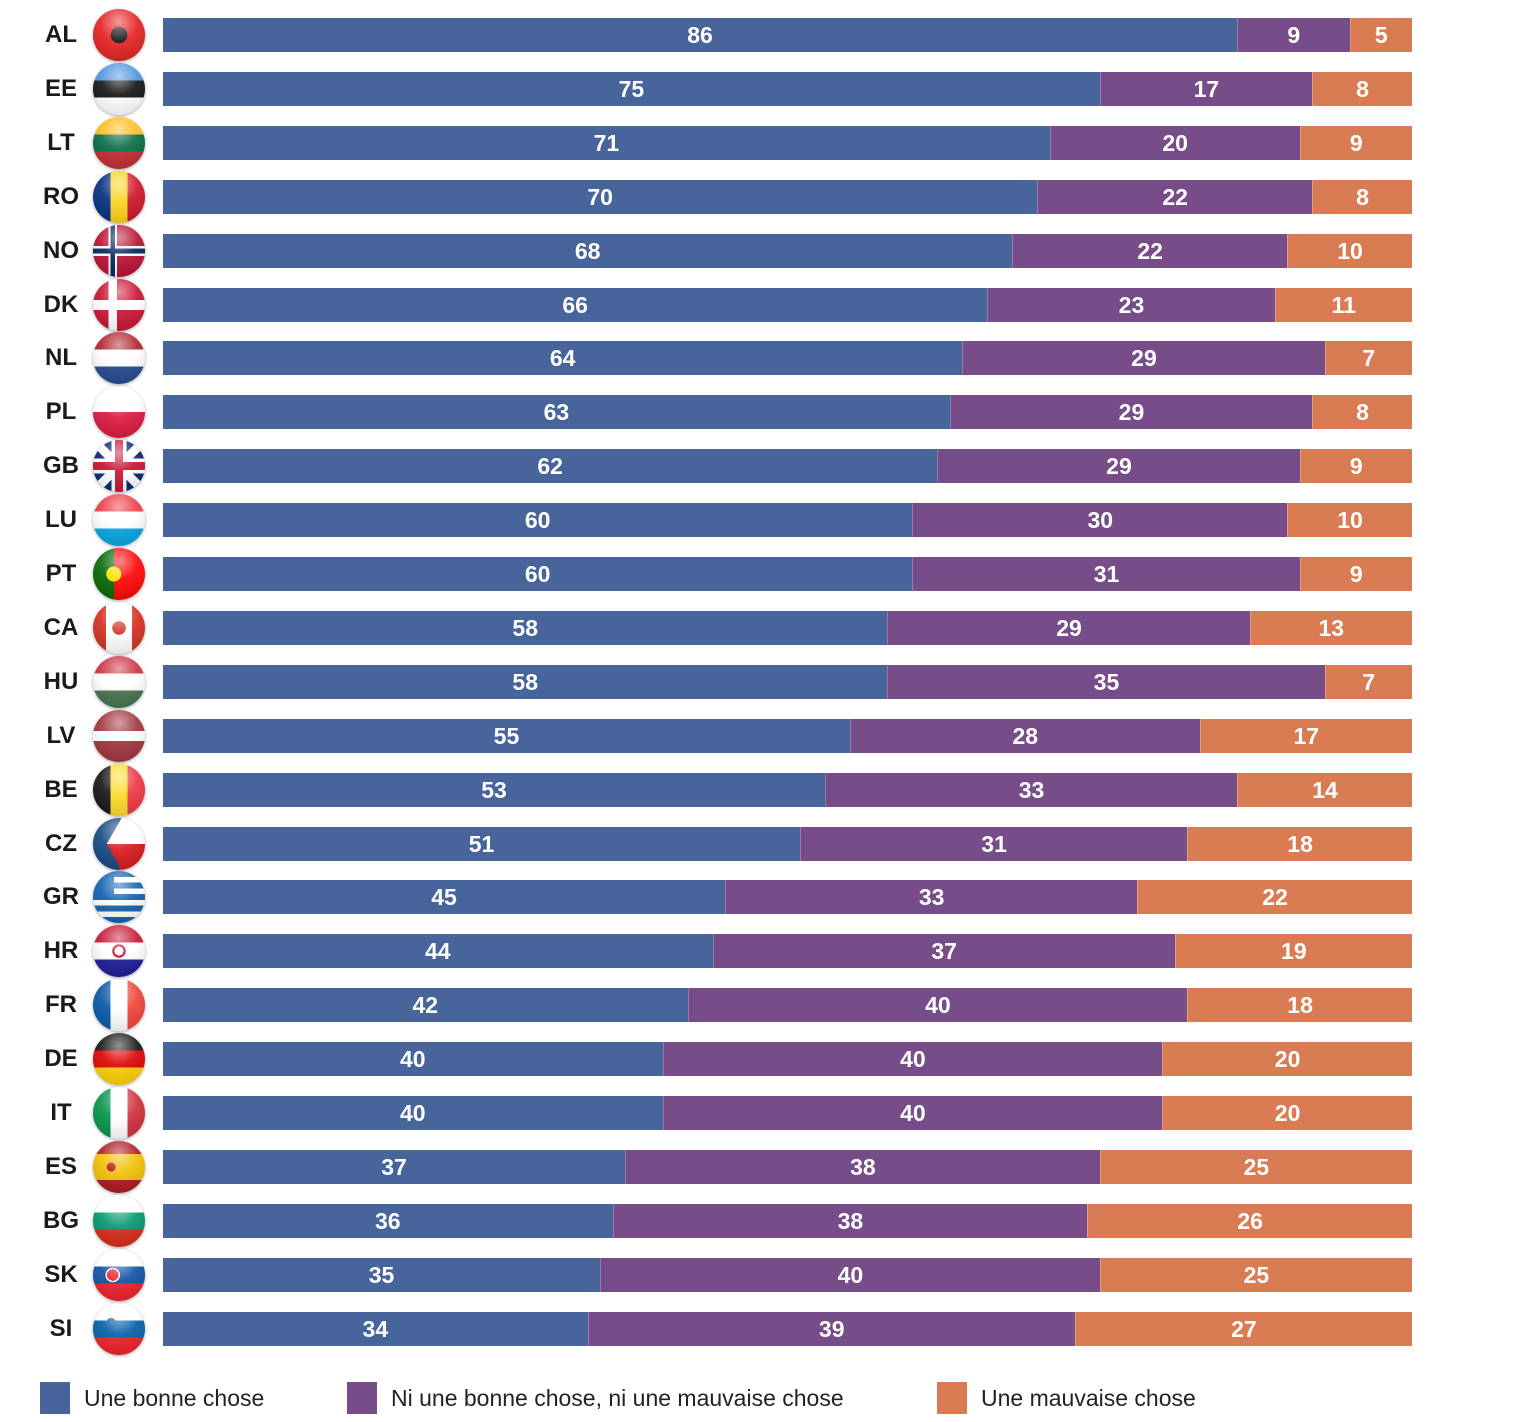 The height and width of the screenshot is (1422, 1514). I want to click on bar-row-bg: BG 36 38 26, so click(757, 1220).